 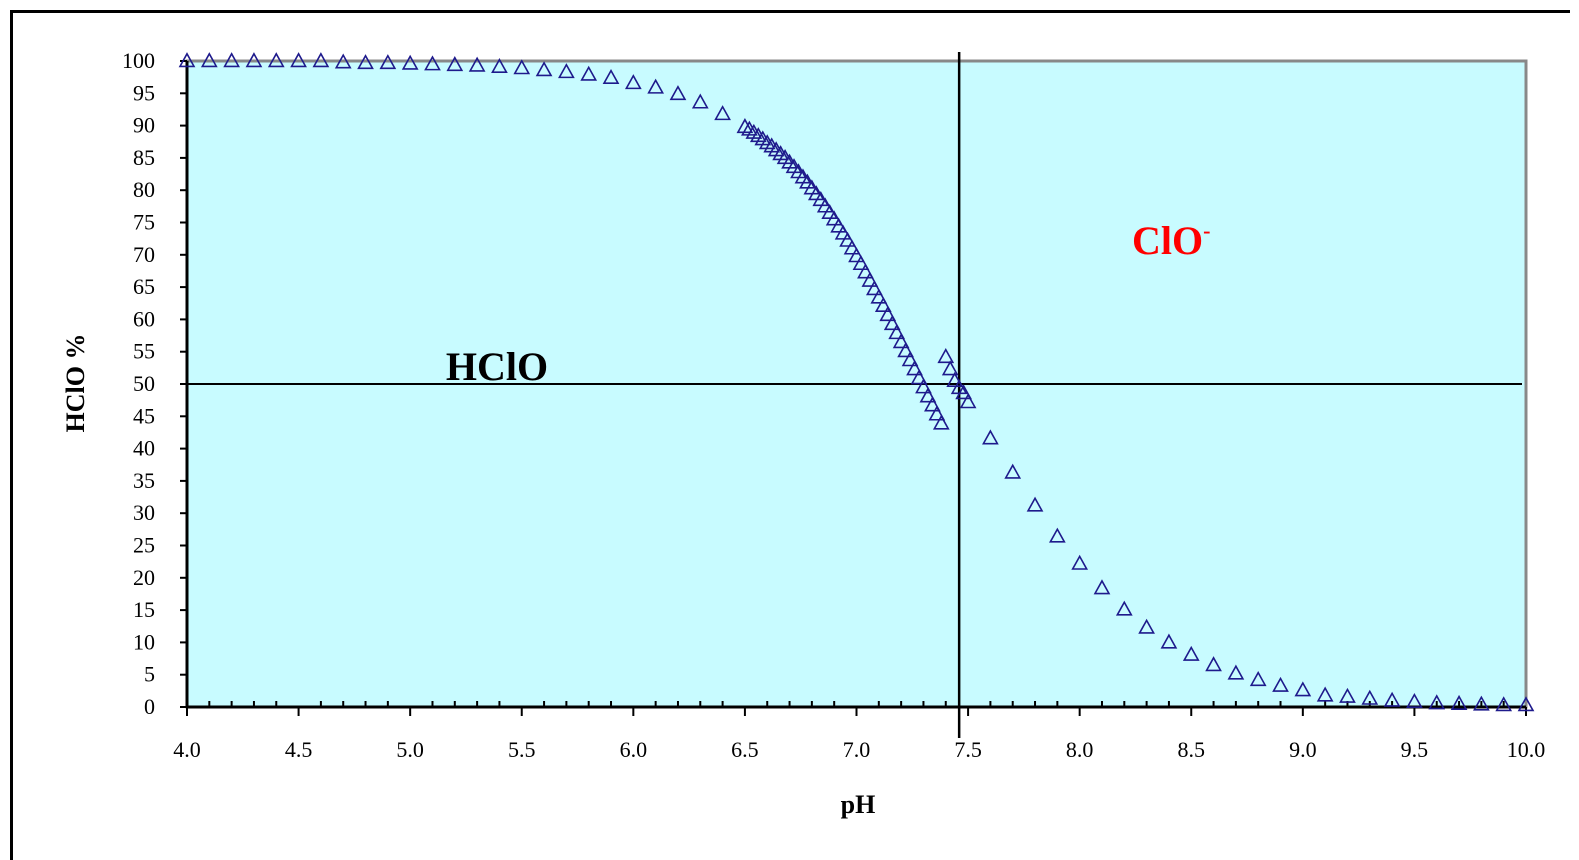 What do you see at coordinates (144, 641) in the screenshot?
I see `y-tick-label: 10` at bounding box center [144, 641].